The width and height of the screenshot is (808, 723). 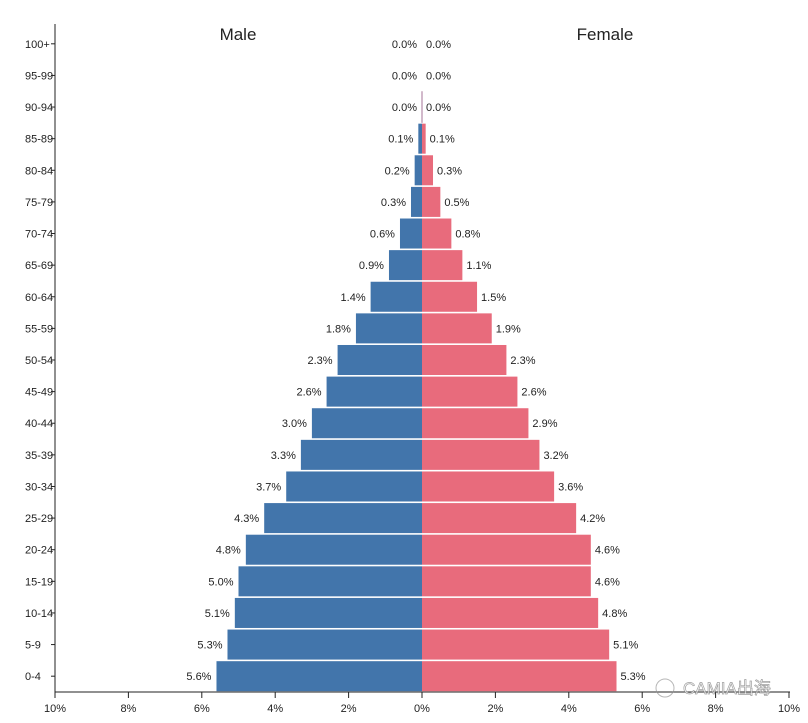 I want to click on male-data-label: 5.3%, so click(x=209, y=646).